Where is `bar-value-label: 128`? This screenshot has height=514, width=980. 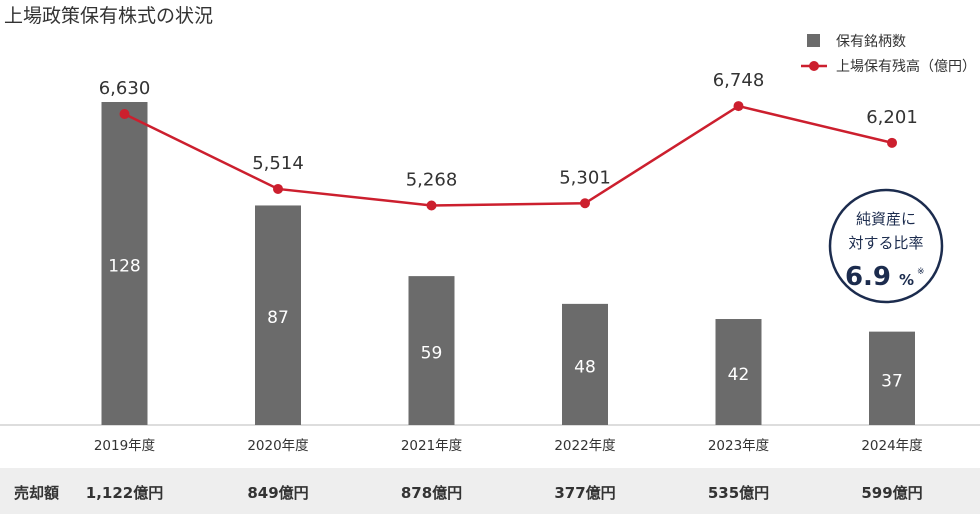 bar-value-label: 128 is located at coordinates (124, 267).